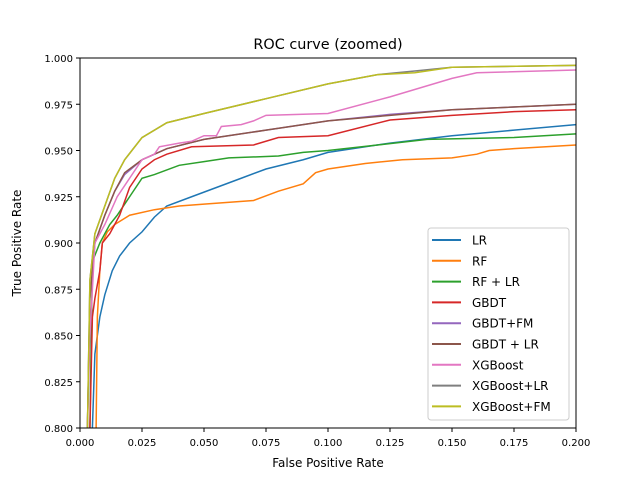 The width and height of the screenshot is (640, 480). What do you see at coordinates (58, 337) in the screenshot?
I see `y-tick-label: 0.850` at bounding box center [58, 337].